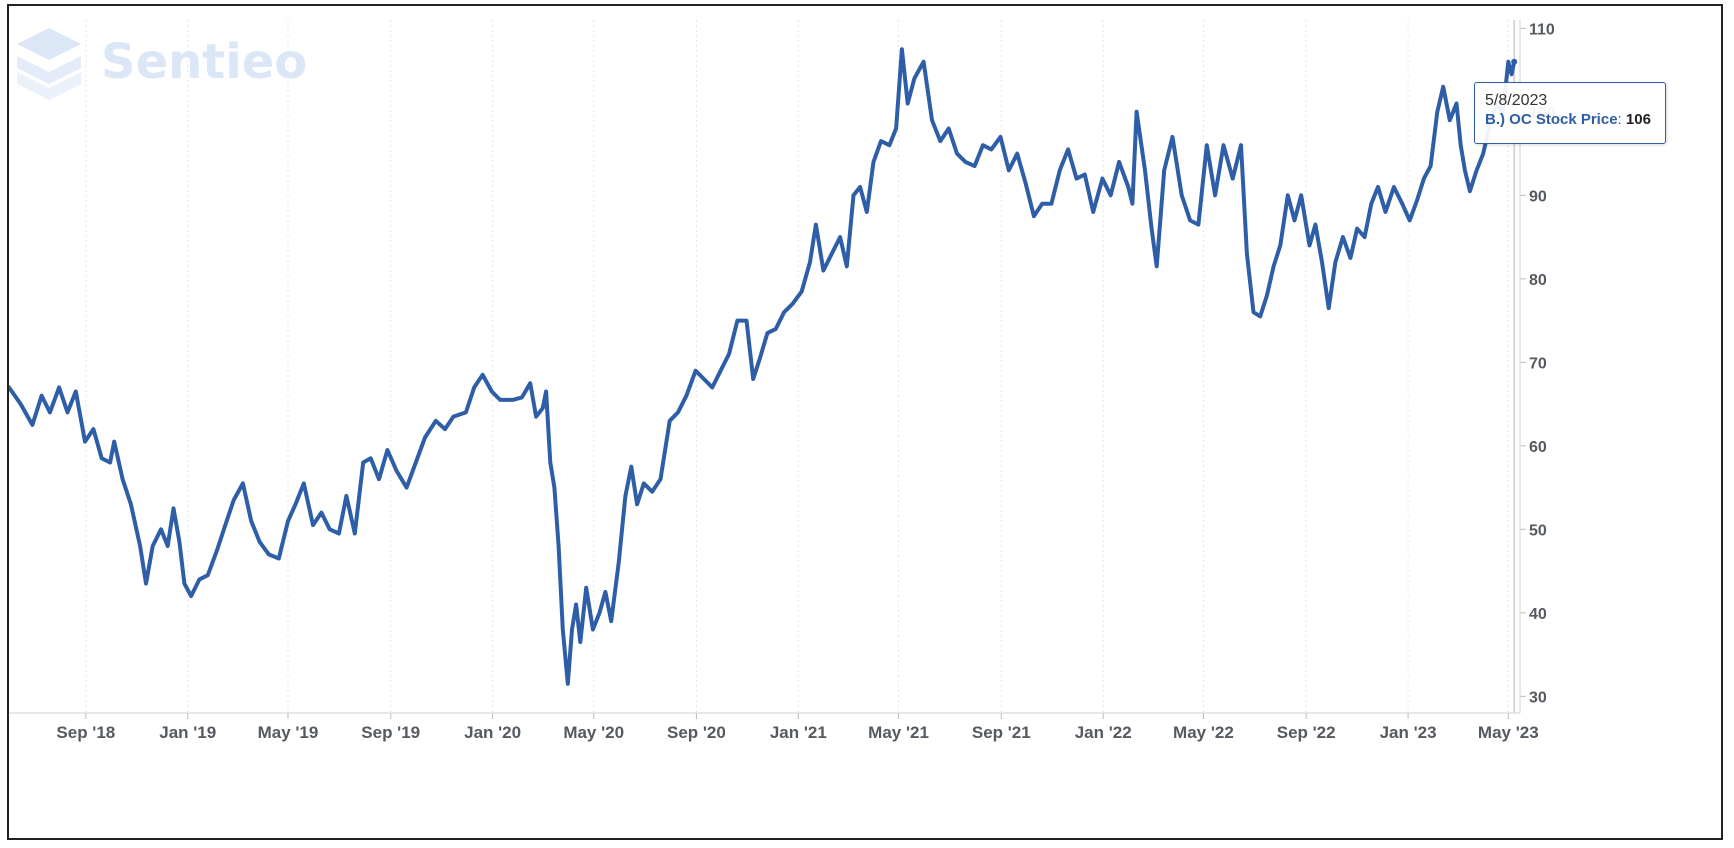  I want to click on hover-point, so click(1514, 61).